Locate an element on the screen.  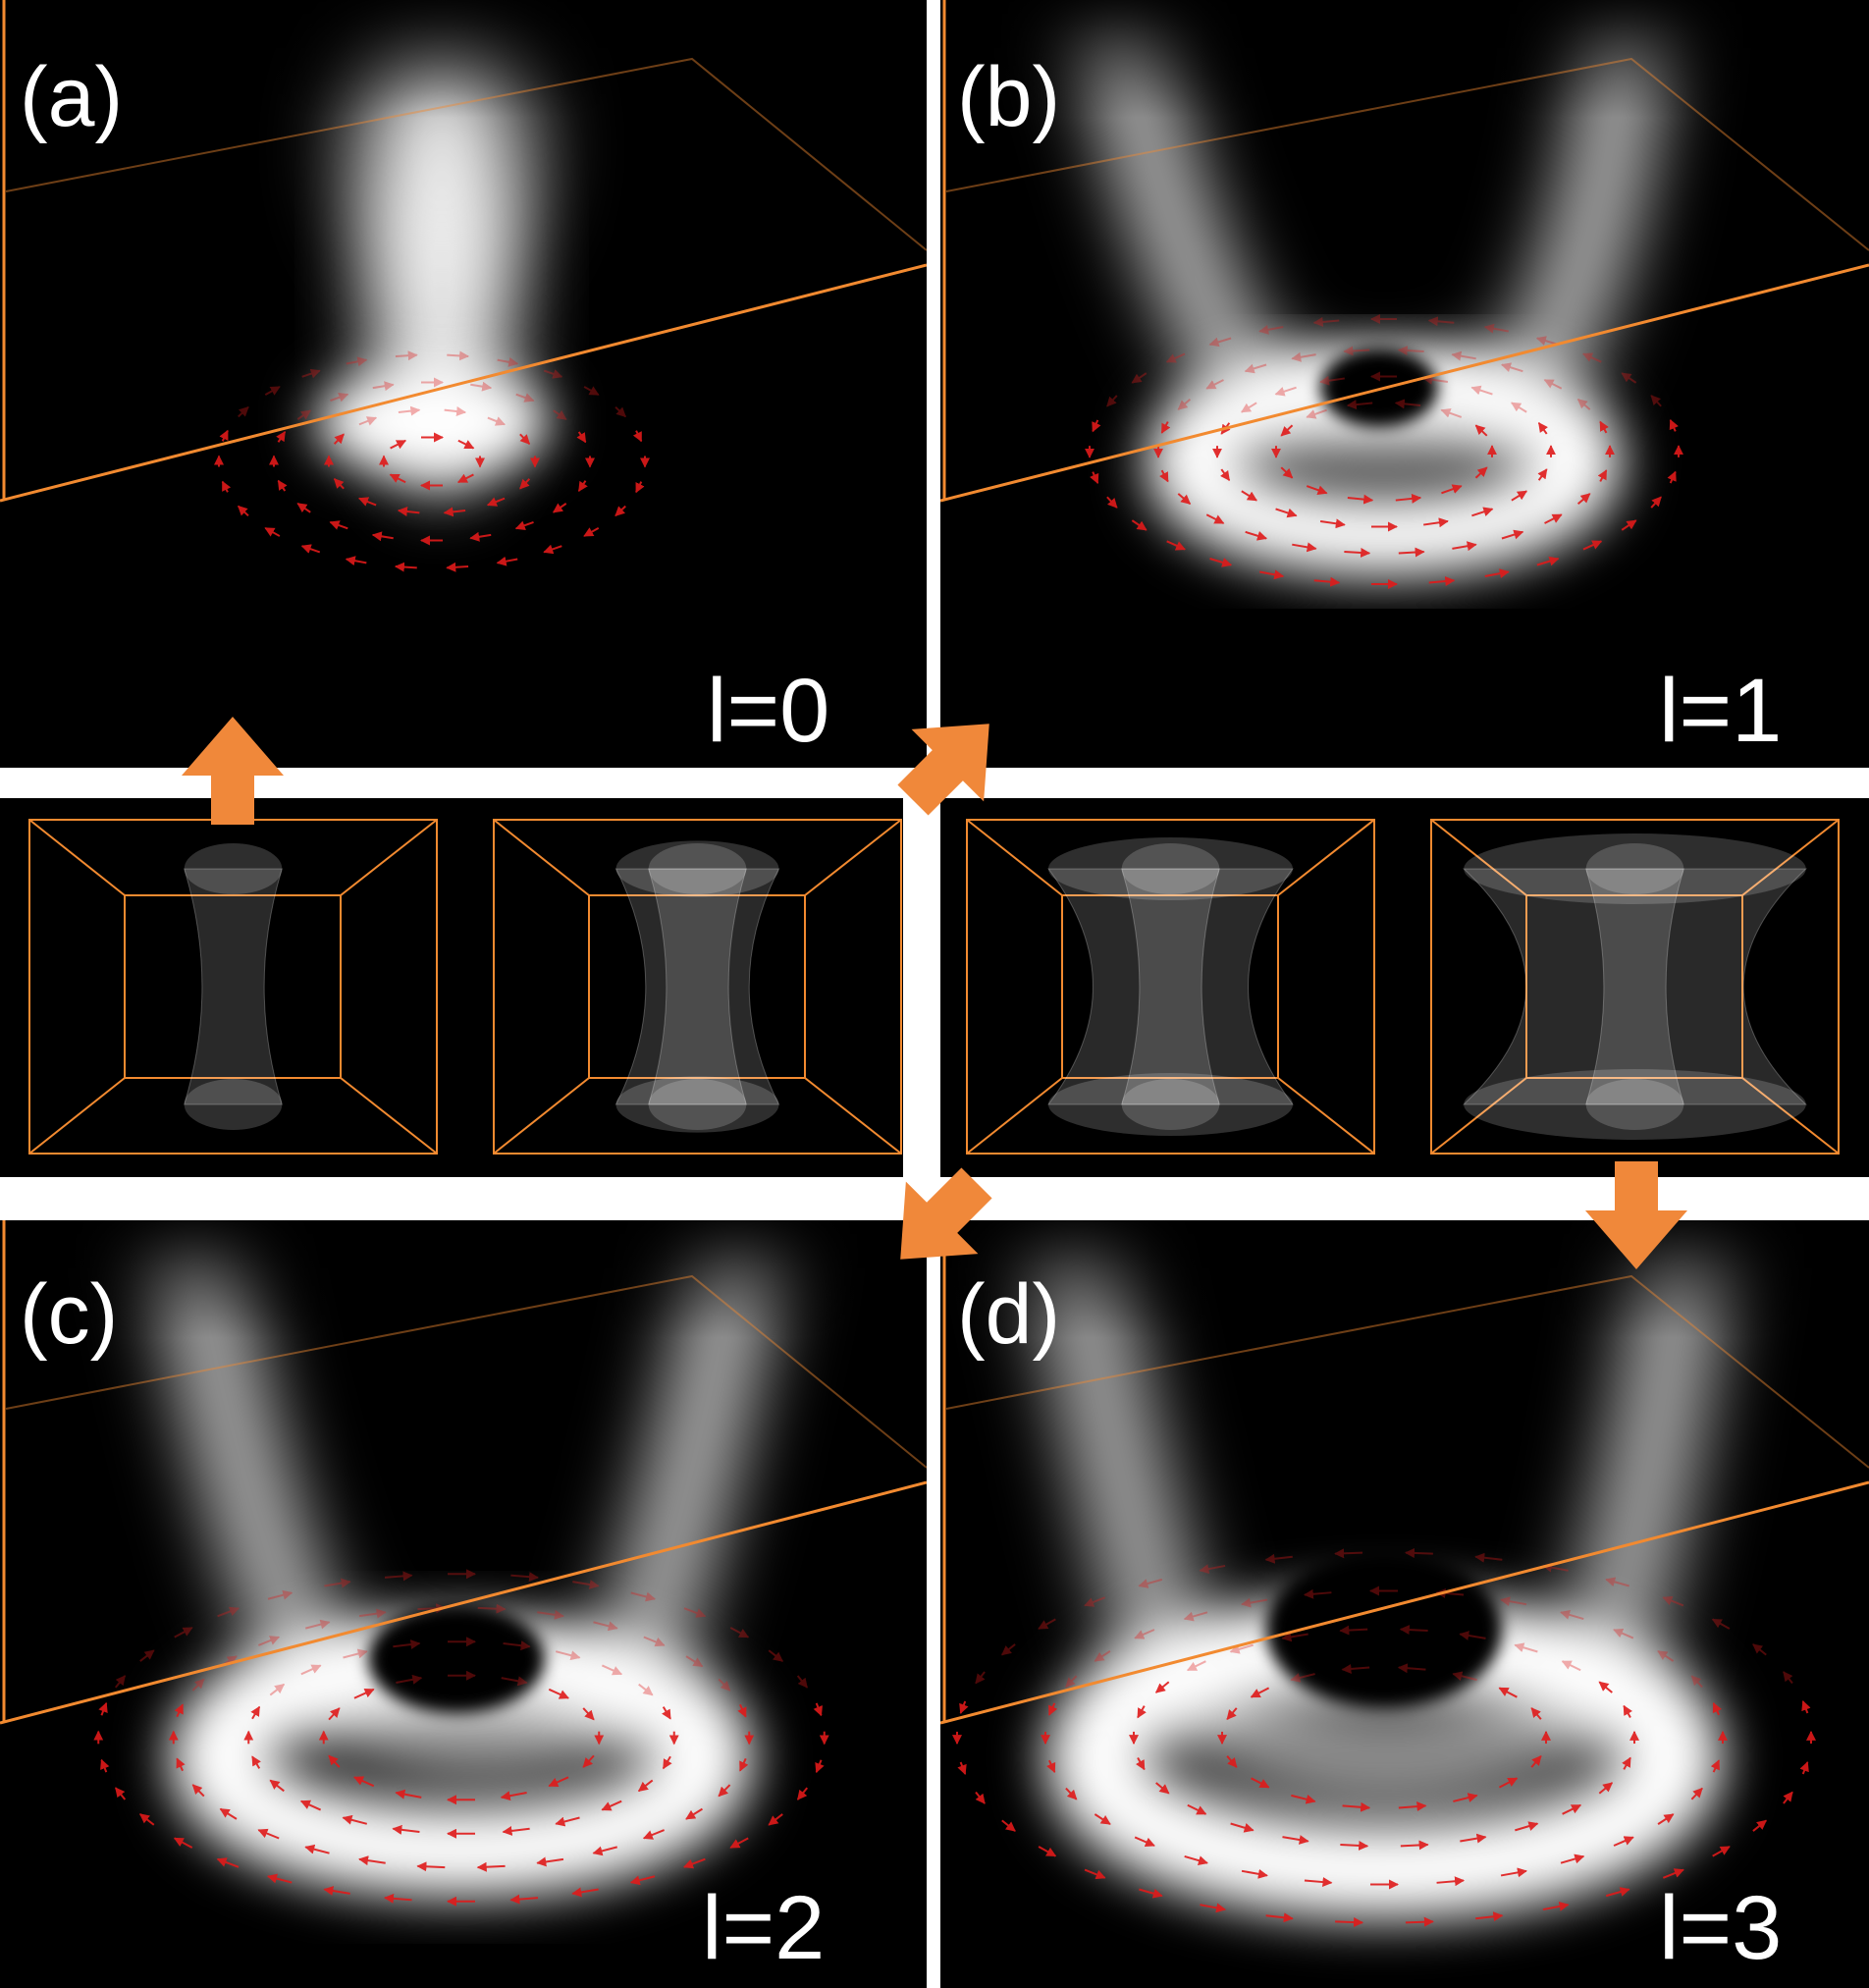
mode-label-a: l=0 is located at coordinates (768, 711).